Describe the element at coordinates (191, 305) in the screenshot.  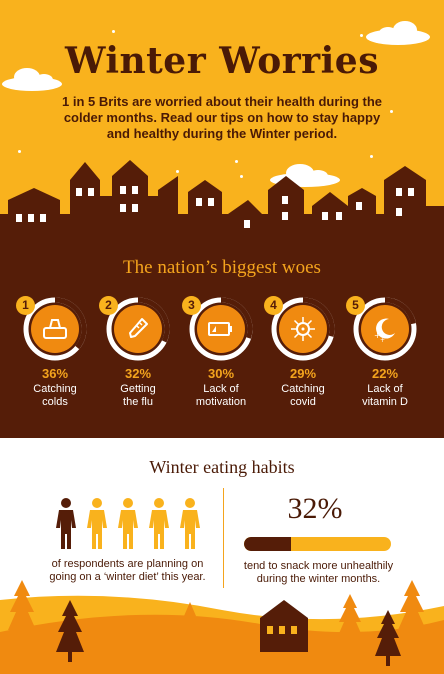
I see `woe-number-badge: 3` at that location.